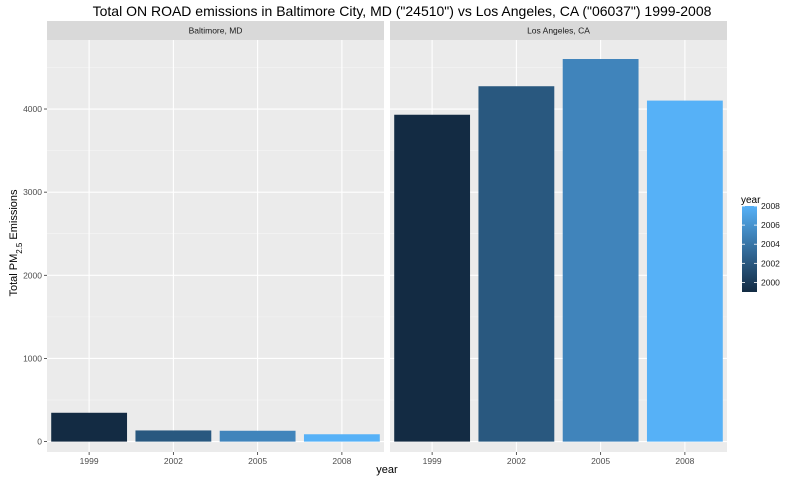  I want to click on legend-label: 2006, so click(770, 225).